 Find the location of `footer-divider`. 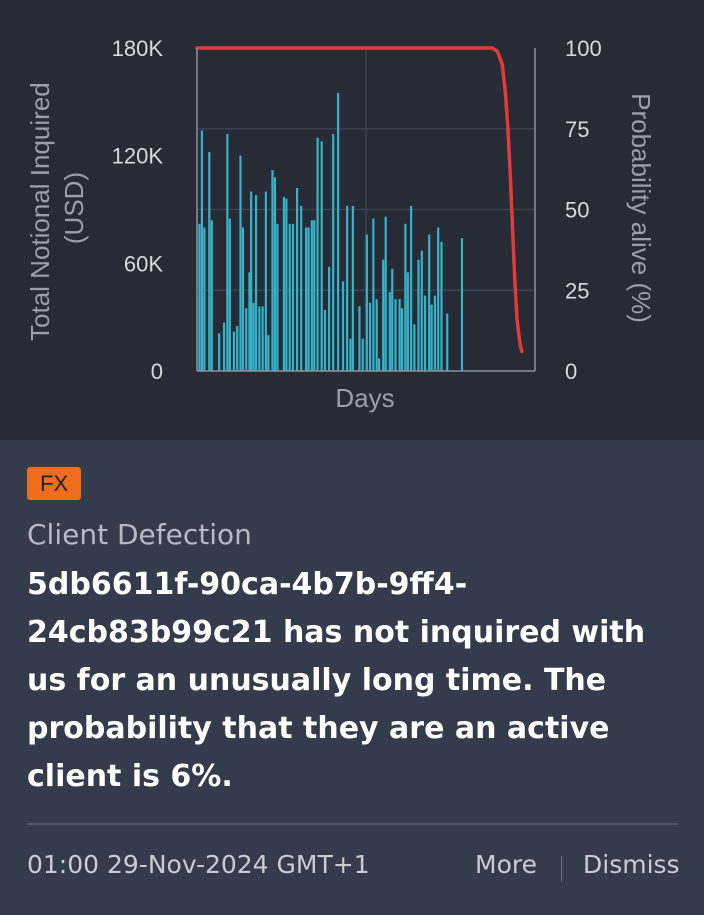

footer-divider is located at coordinates (352, 824).